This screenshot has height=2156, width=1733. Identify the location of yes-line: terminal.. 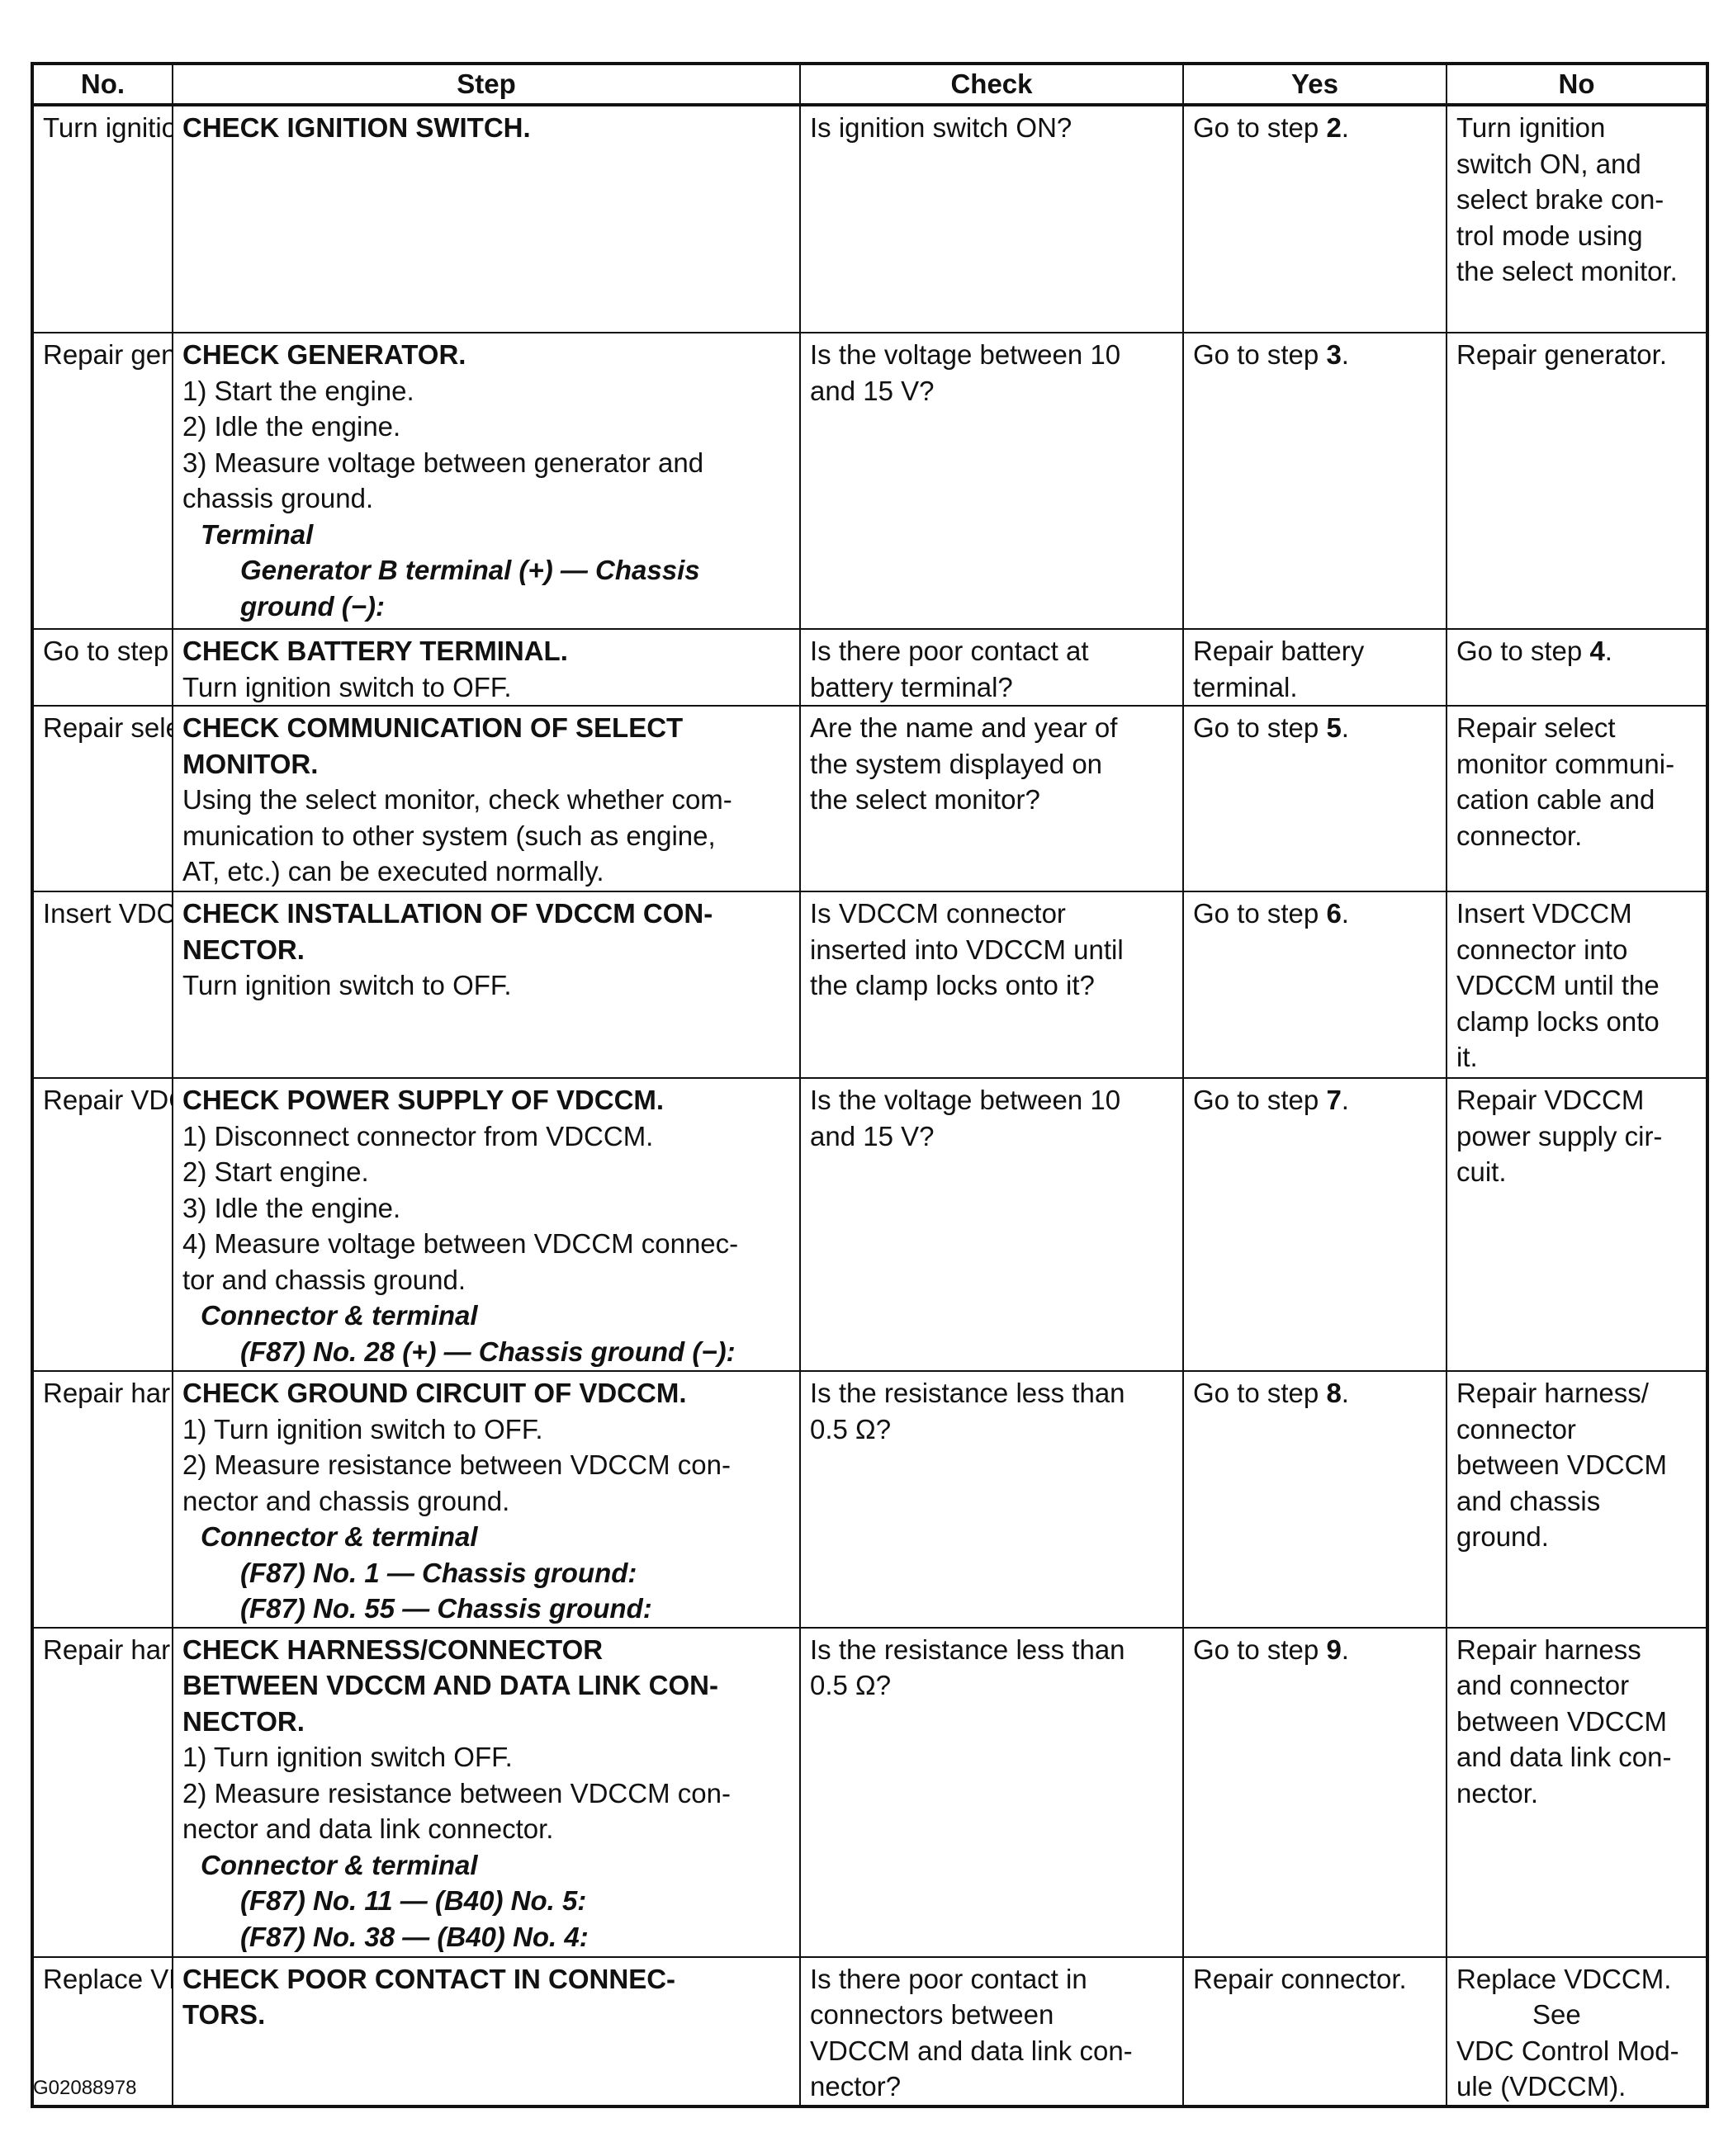
(1315, 687).